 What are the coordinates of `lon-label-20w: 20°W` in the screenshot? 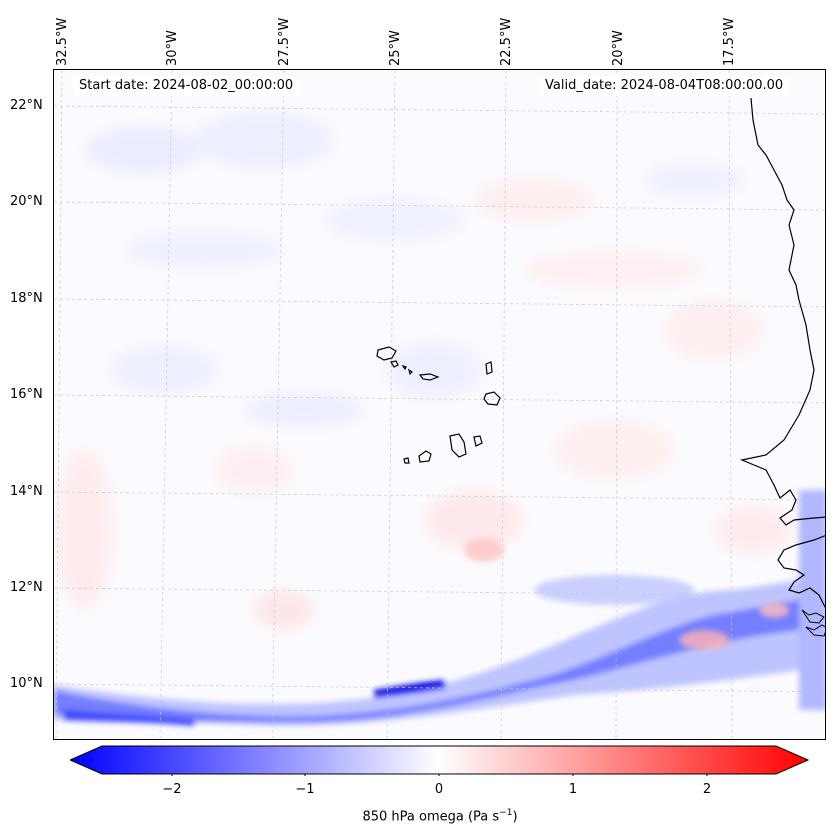 It's located at (618, 48).